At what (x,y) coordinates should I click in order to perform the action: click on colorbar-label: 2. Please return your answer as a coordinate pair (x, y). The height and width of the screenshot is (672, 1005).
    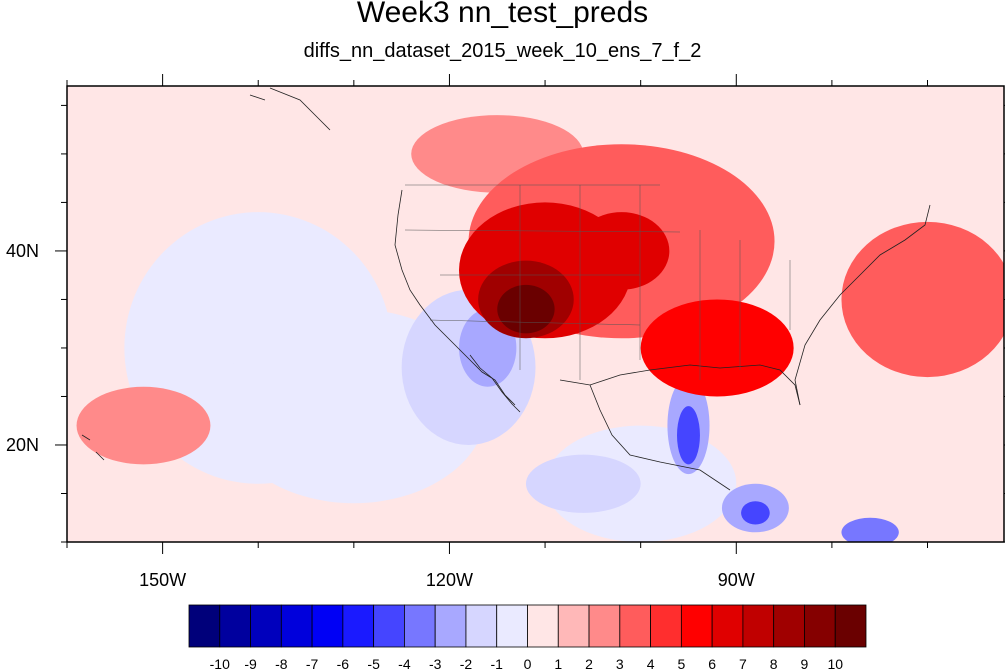
    Looking at the image, I should click on (589, 664).